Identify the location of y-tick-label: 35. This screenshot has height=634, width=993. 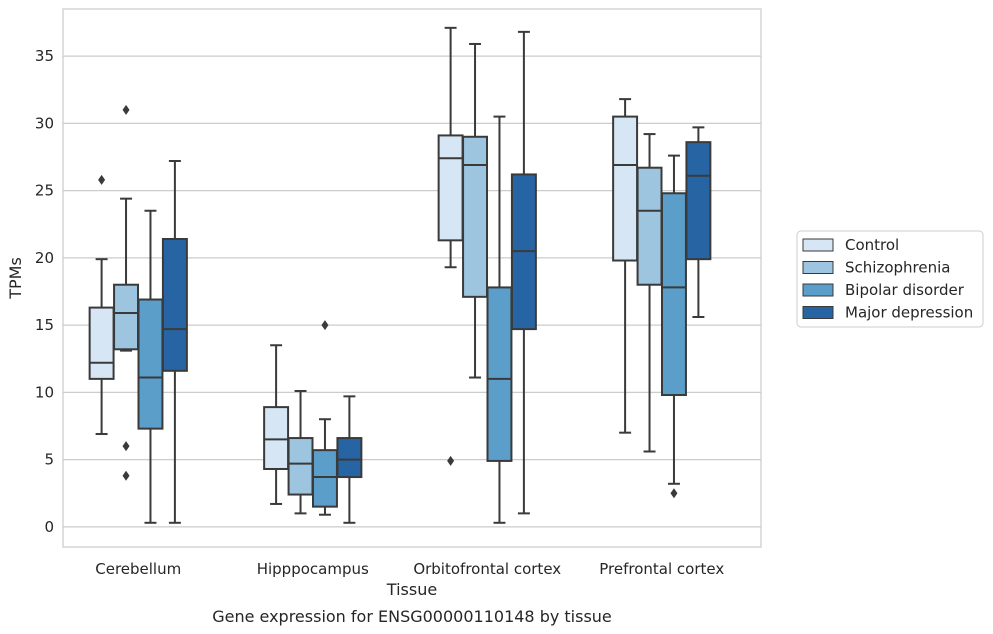
(44, 56).